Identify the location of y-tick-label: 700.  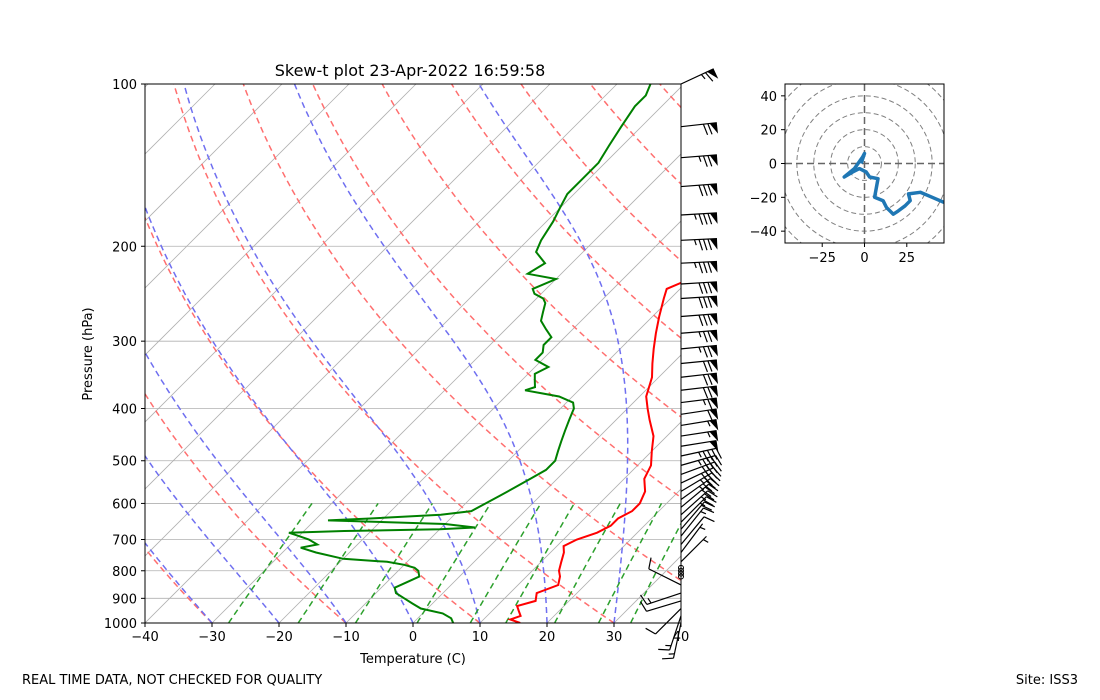
(124, 541).